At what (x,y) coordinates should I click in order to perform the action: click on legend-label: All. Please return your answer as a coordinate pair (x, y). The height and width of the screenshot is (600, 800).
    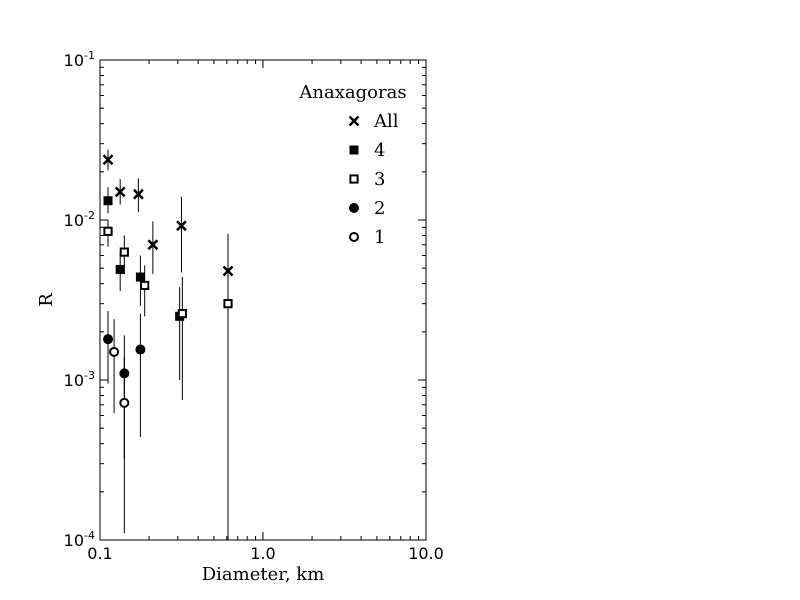
    Looking at the image, I should click on (386, 121).